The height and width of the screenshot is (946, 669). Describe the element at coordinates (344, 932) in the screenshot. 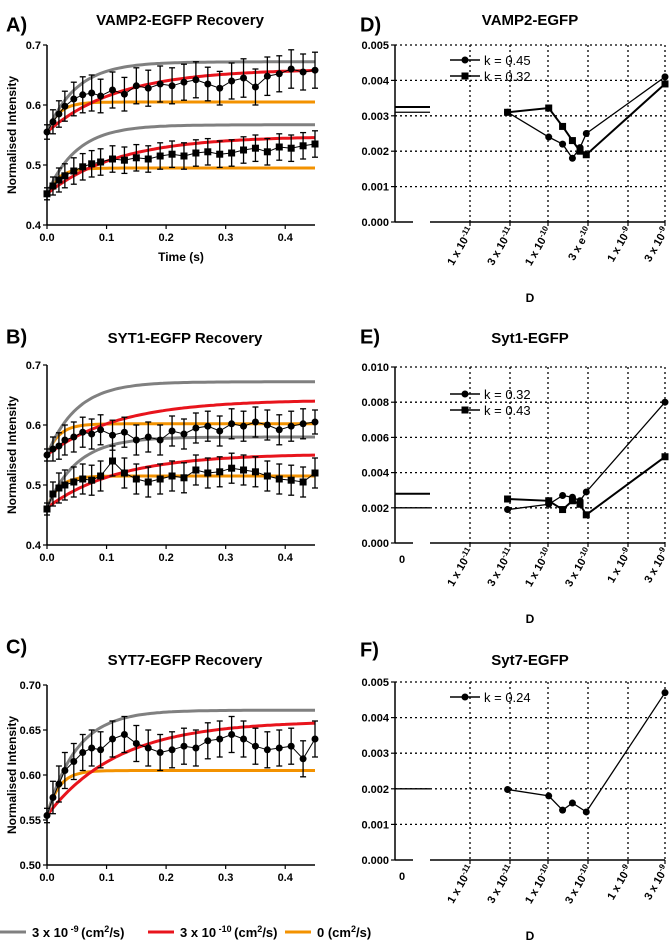

I see `bottom-legend-label: 0 (cm2/s)` at that location.